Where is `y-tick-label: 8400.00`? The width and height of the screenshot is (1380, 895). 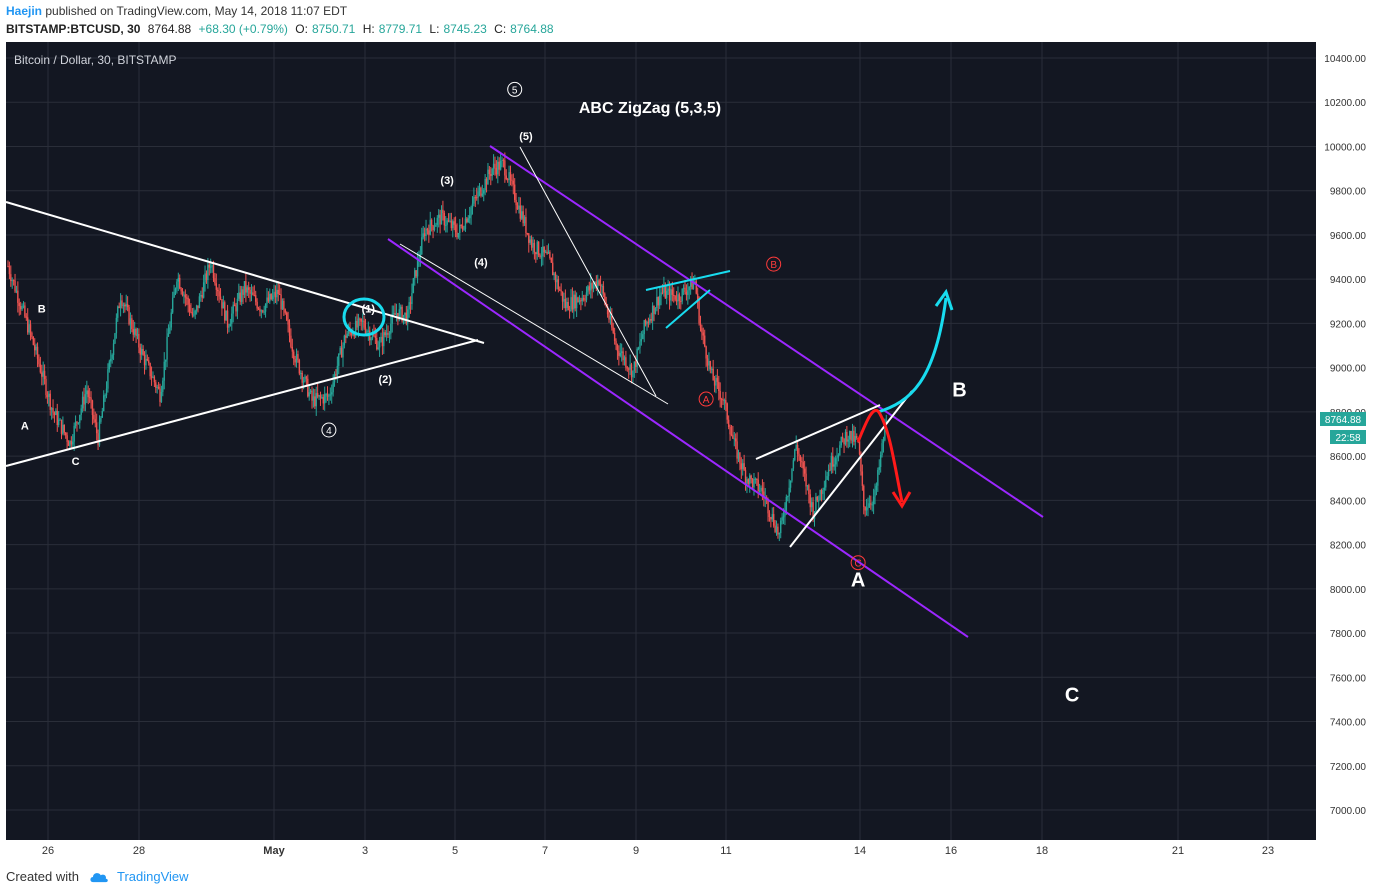 y-tick-label: 8400.00 is located at coordinates (1348, 501).